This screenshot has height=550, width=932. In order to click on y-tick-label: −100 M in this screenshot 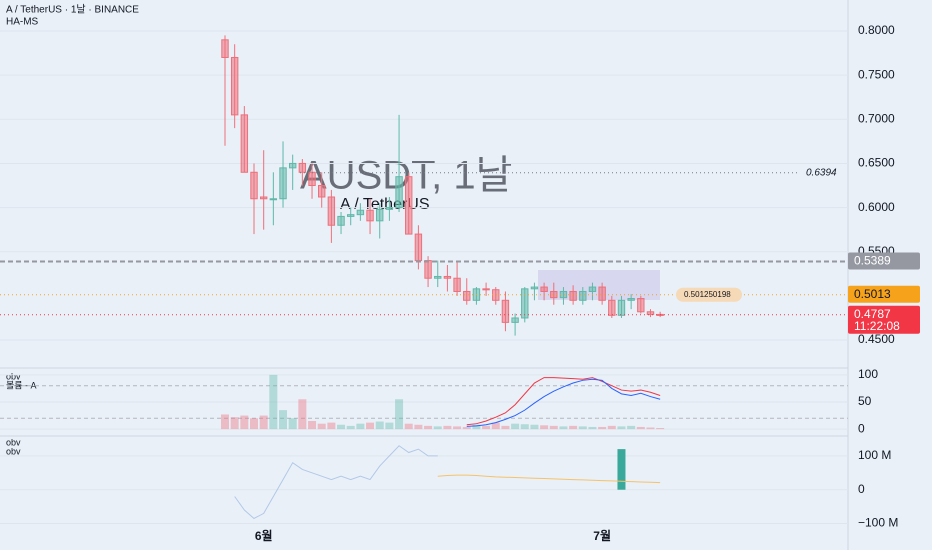, I will do `click(878, 523)`.